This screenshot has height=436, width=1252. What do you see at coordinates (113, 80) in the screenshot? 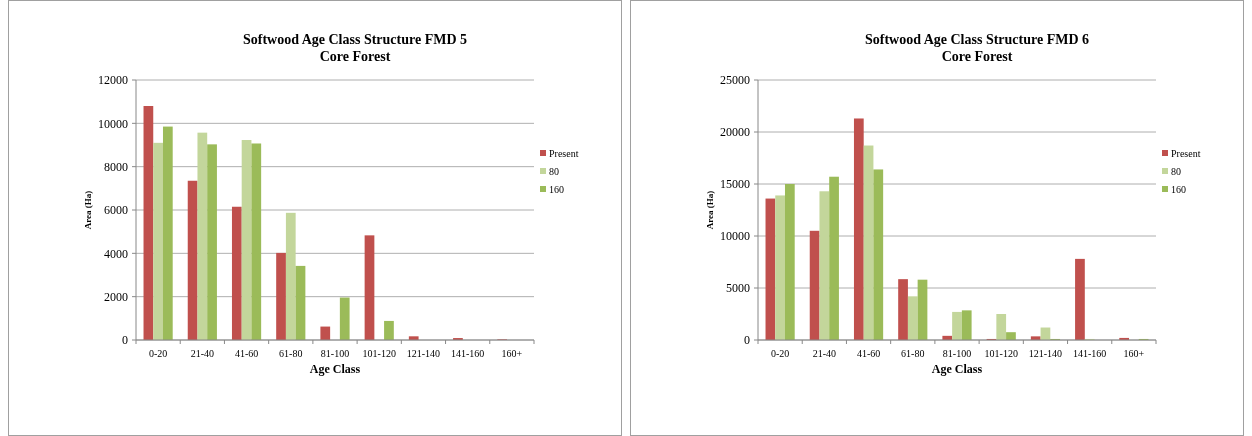
I see `y-tick-label: 12000` at bounding box center [113, 80].